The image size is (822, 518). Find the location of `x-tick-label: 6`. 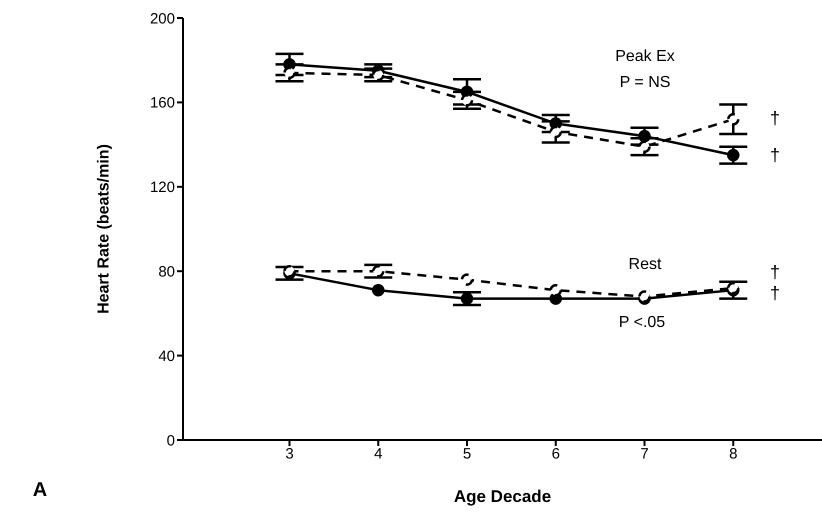

x-tick-label: 6 is located at coordinates (556, 454).